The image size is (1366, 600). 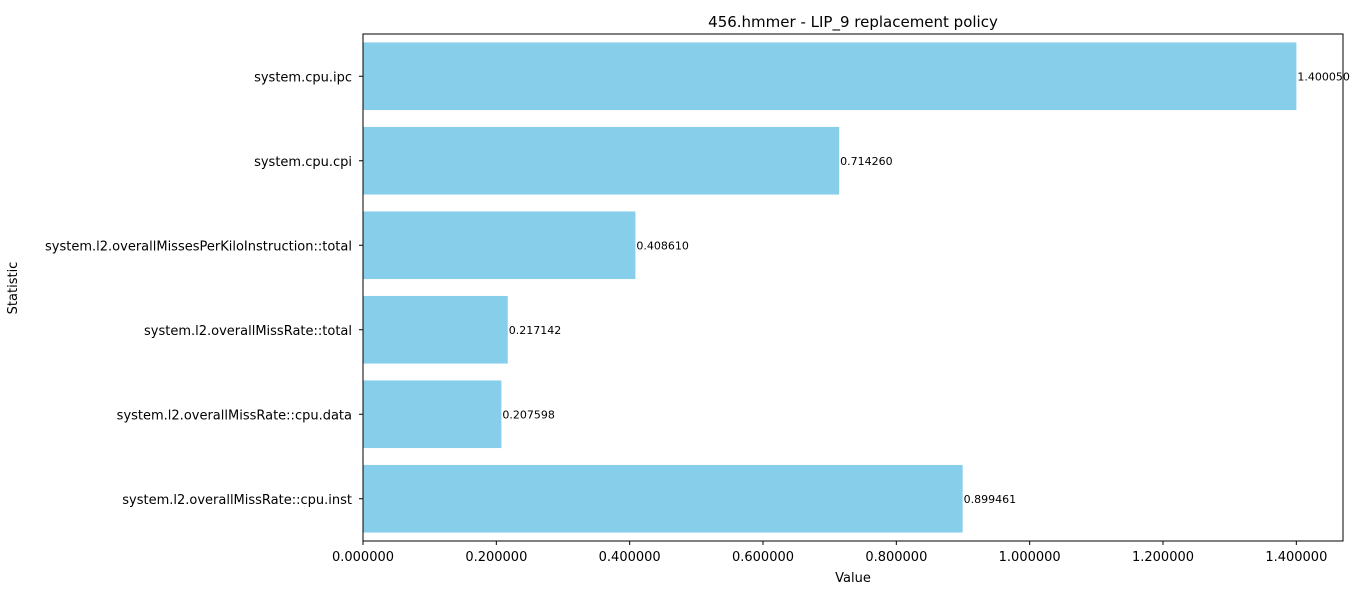 What do you see at coordinates (1163, 557) in the screenshot?
I see `x-tick-label: 1.200000` at bounding box center [1163, 557].